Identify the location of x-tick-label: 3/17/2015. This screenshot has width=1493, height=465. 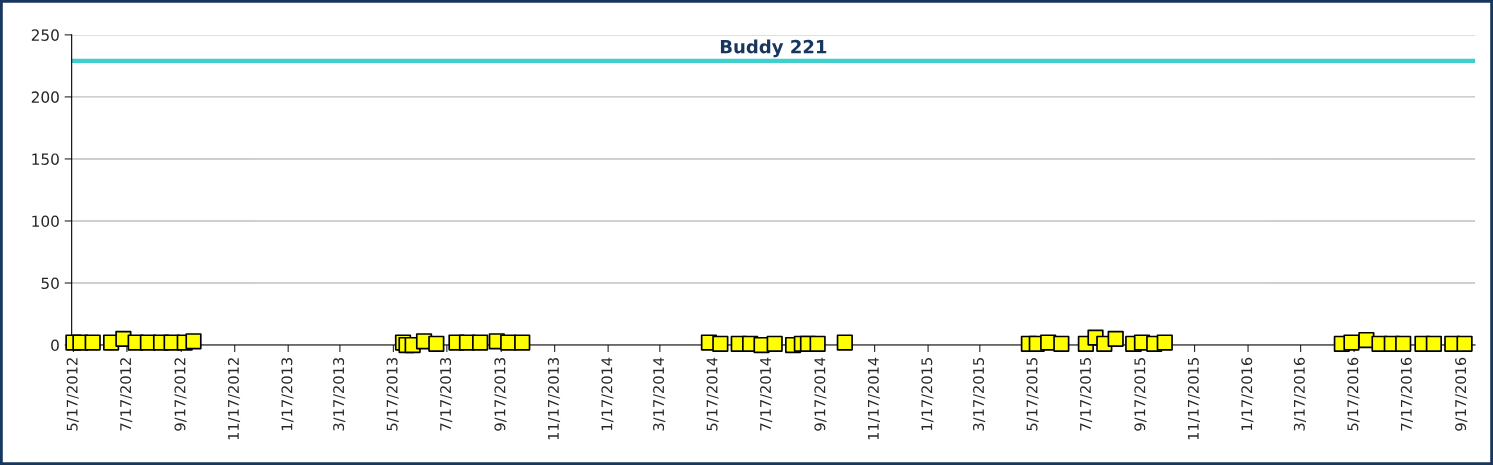
(979, 394).